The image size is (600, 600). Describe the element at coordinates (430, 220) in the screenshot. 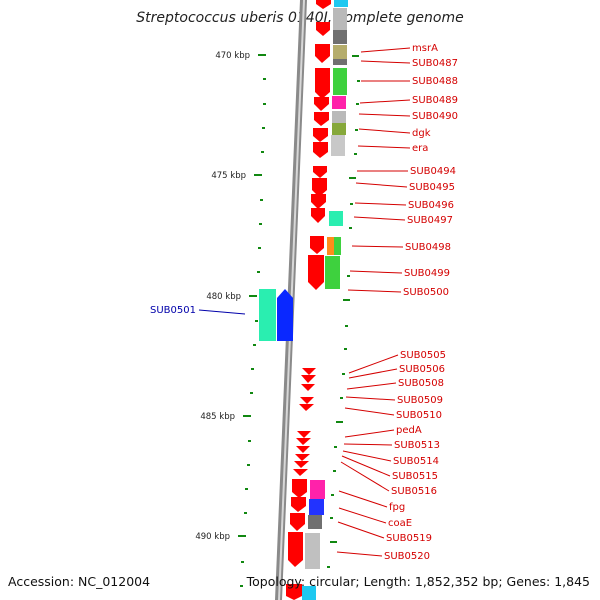

I see `gene-label: SUB0497` at that location.